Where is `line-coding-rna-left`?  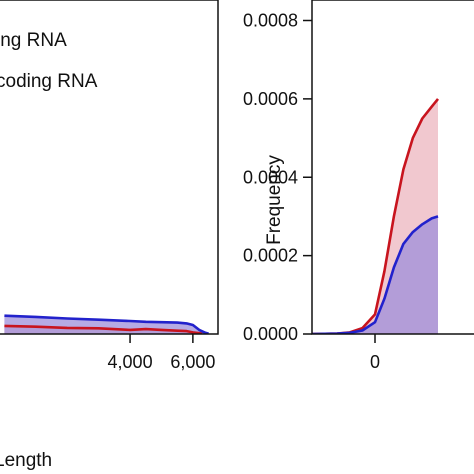 line-coding-rna-left is located at coordinates (103, 329).